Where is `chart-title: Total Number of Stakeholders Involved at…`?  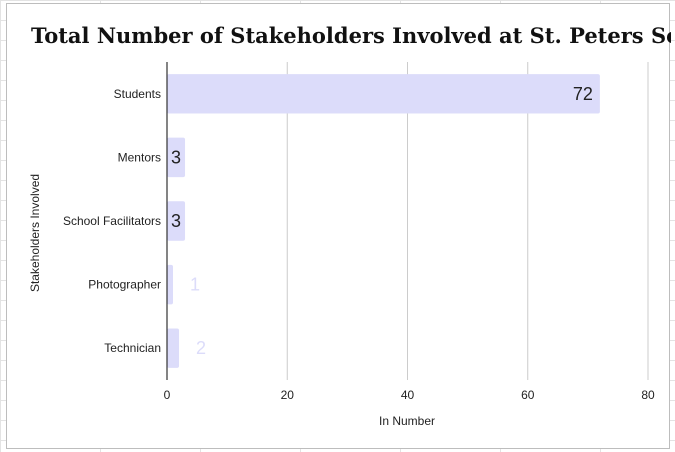 chart-title: Total Number of Stakeholders Involved at… is located at coordinates (351, 35).